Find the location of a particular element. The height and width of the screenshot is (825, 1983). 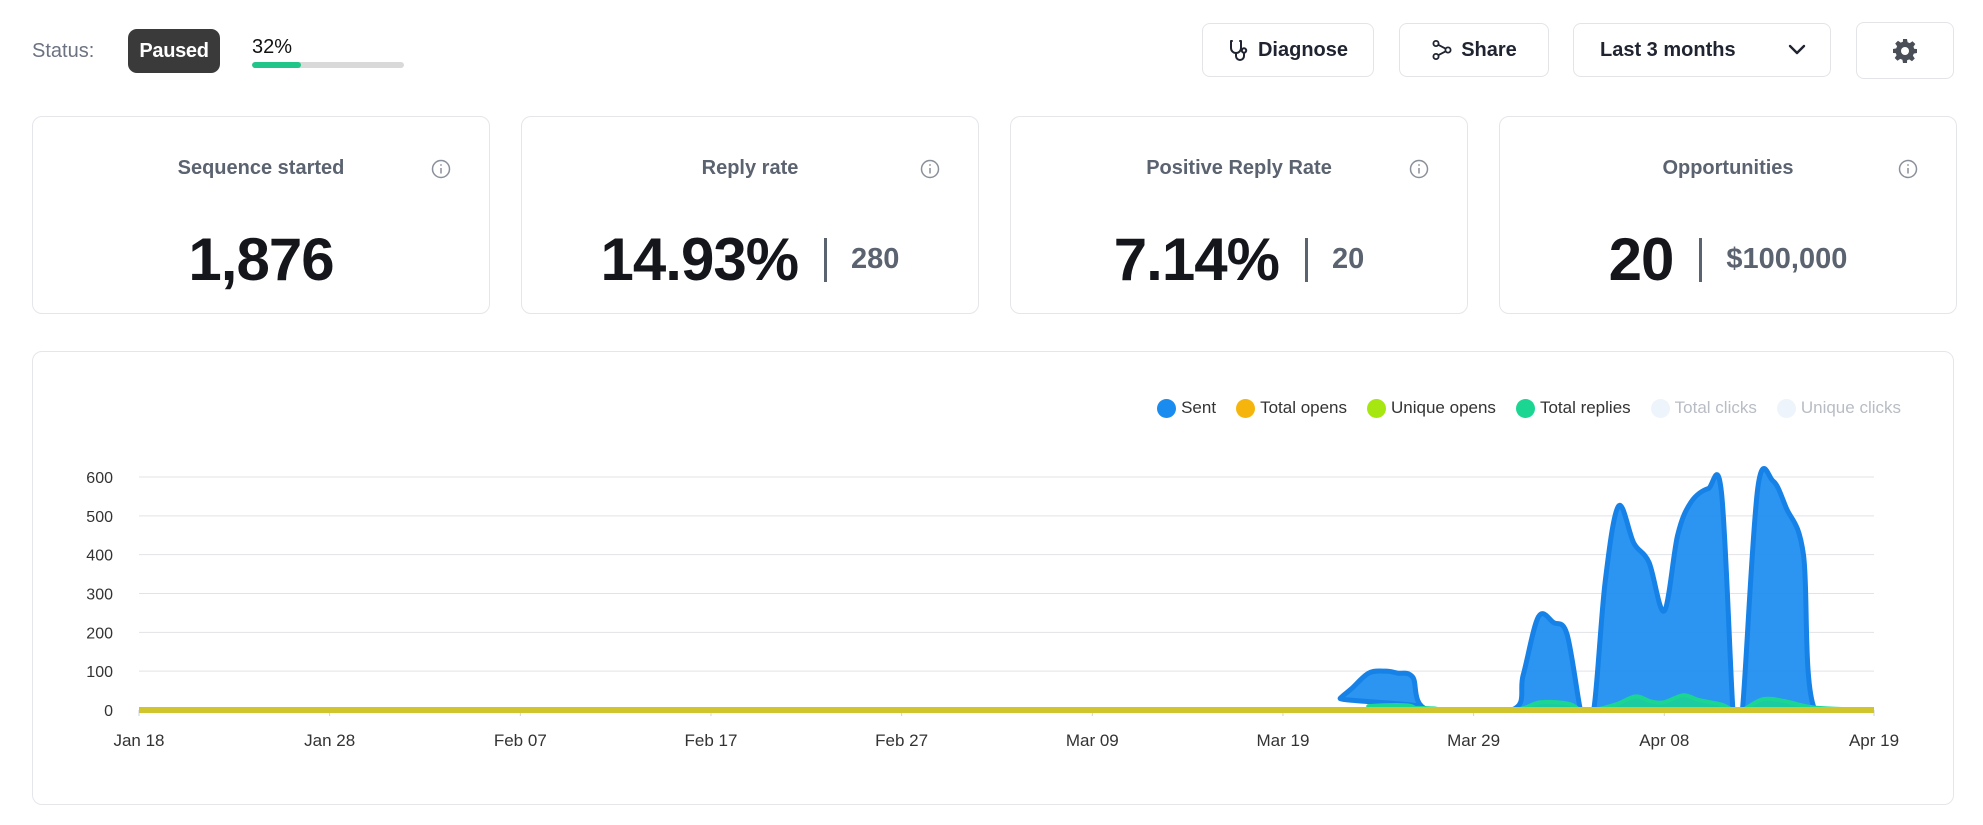

x-tick-label: Jan 18 is located at coordinates (138, 740).